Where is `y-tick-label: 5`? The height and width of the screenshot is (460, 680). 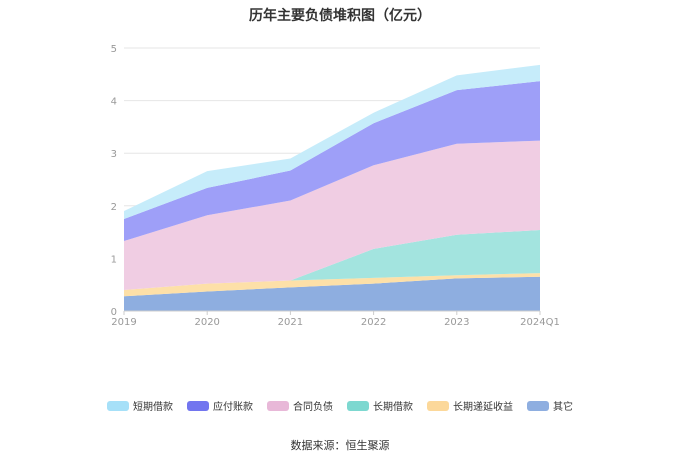 y-tick-label: 5 is located at coordinates (114, 49).